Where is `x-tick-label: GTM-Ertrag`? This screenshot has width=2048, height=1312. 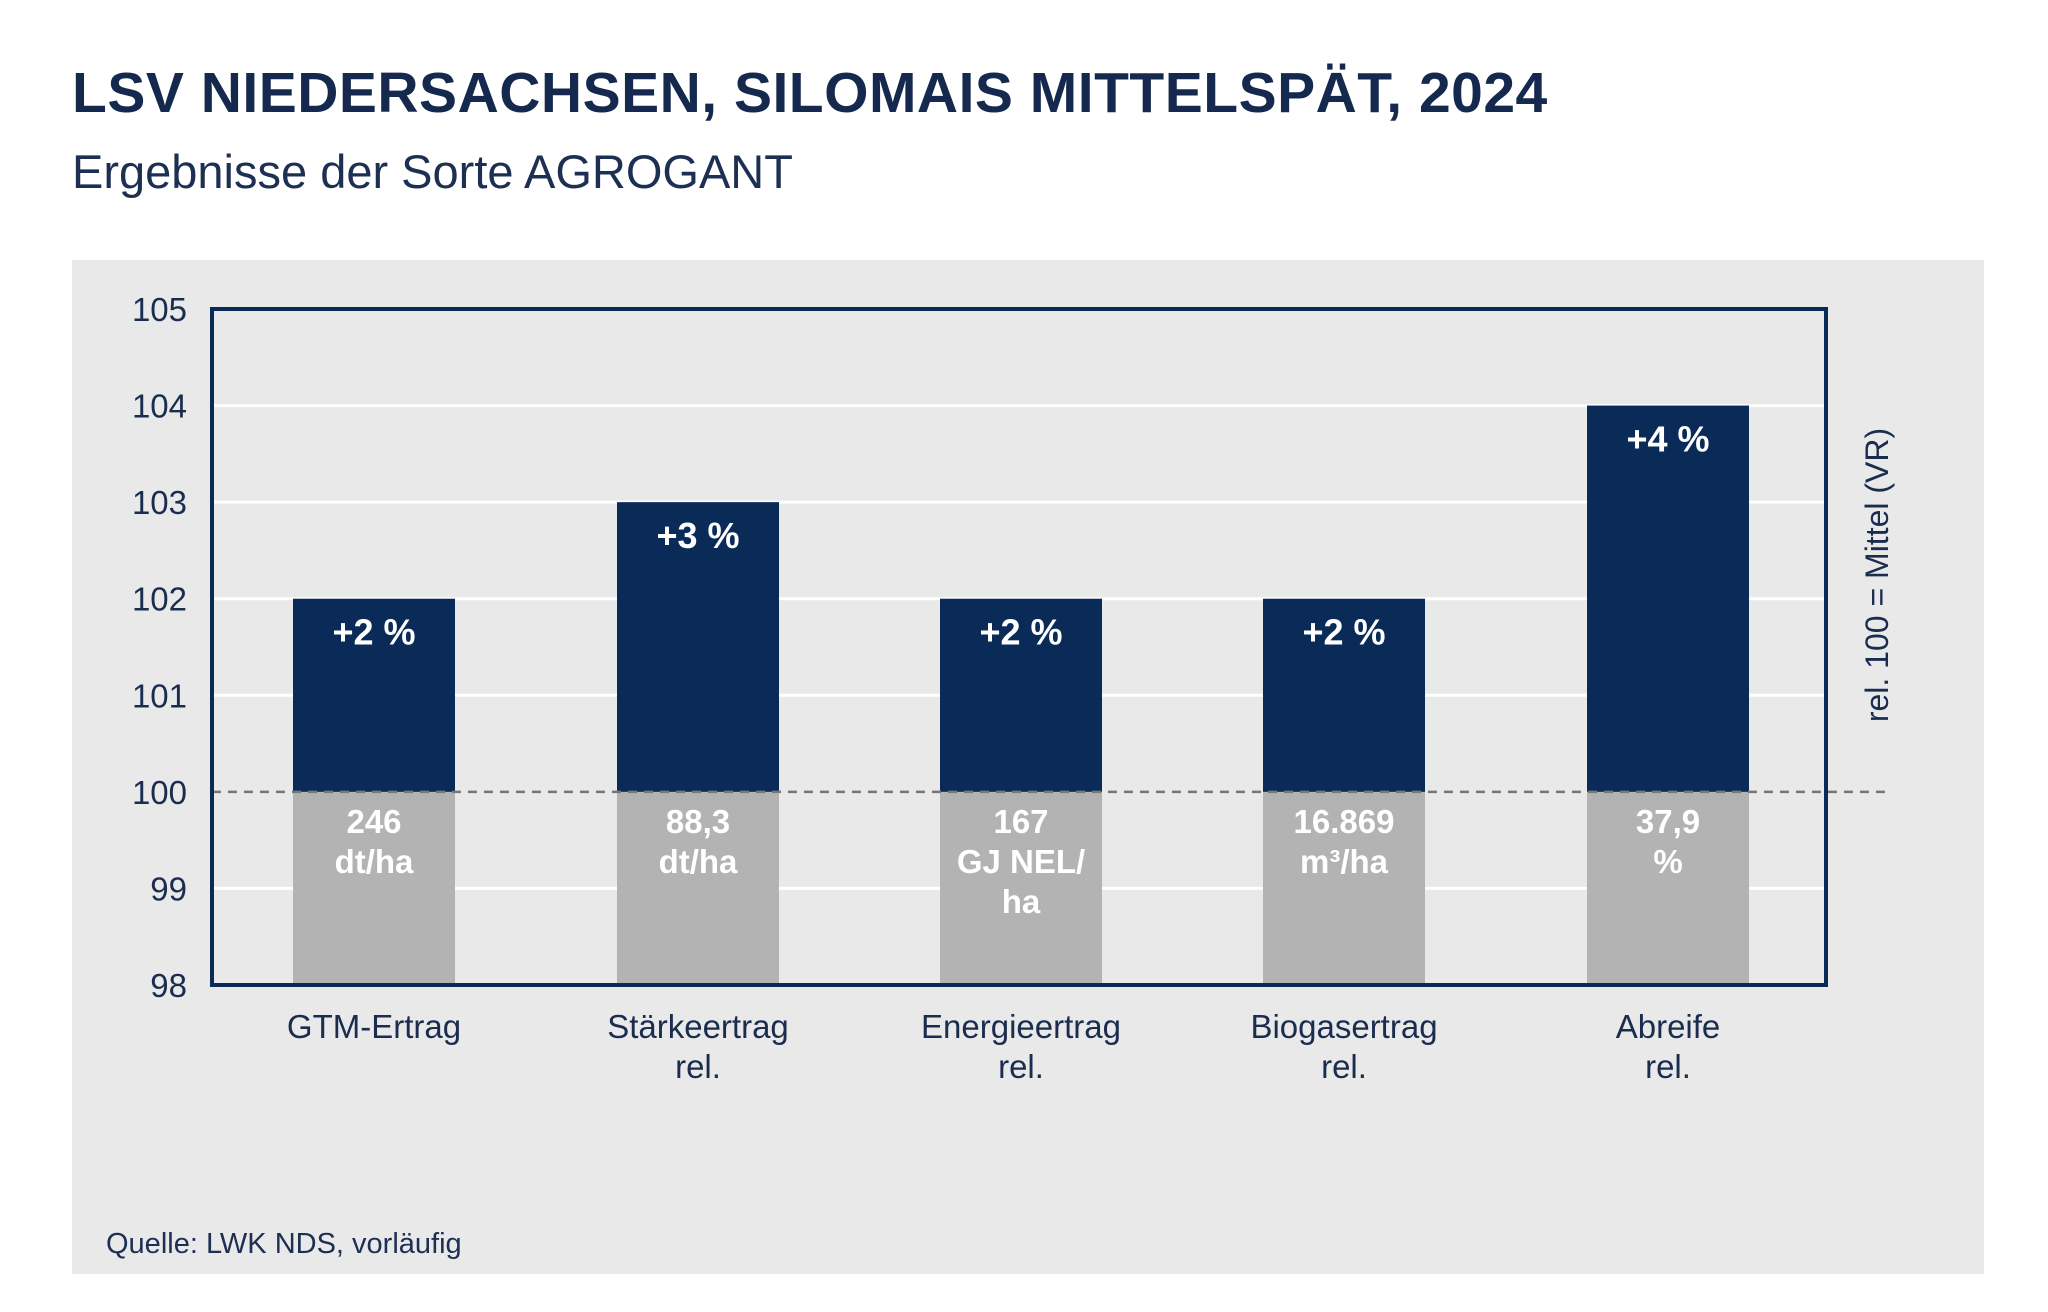
x-tick-label: GTM-Ertrag is located at coordinates (374, 1026).